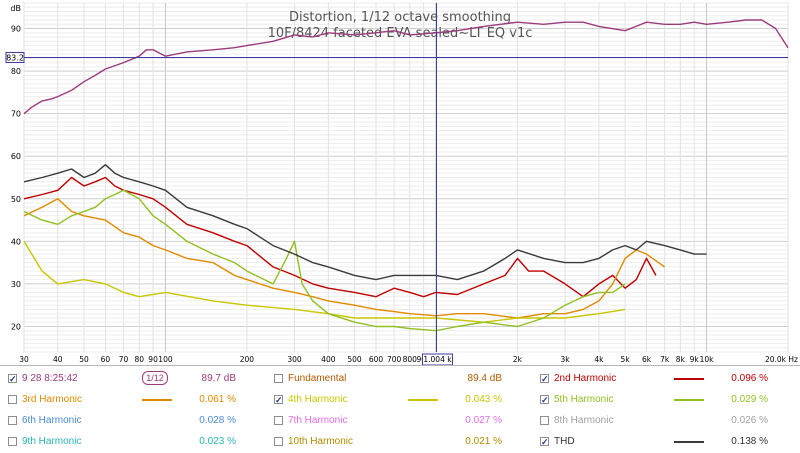 Image resolution: width=800 pixels, height=453 pixels. I want to click on legend-item: 6th Harmonic 0.028 %, so click(133, 421).